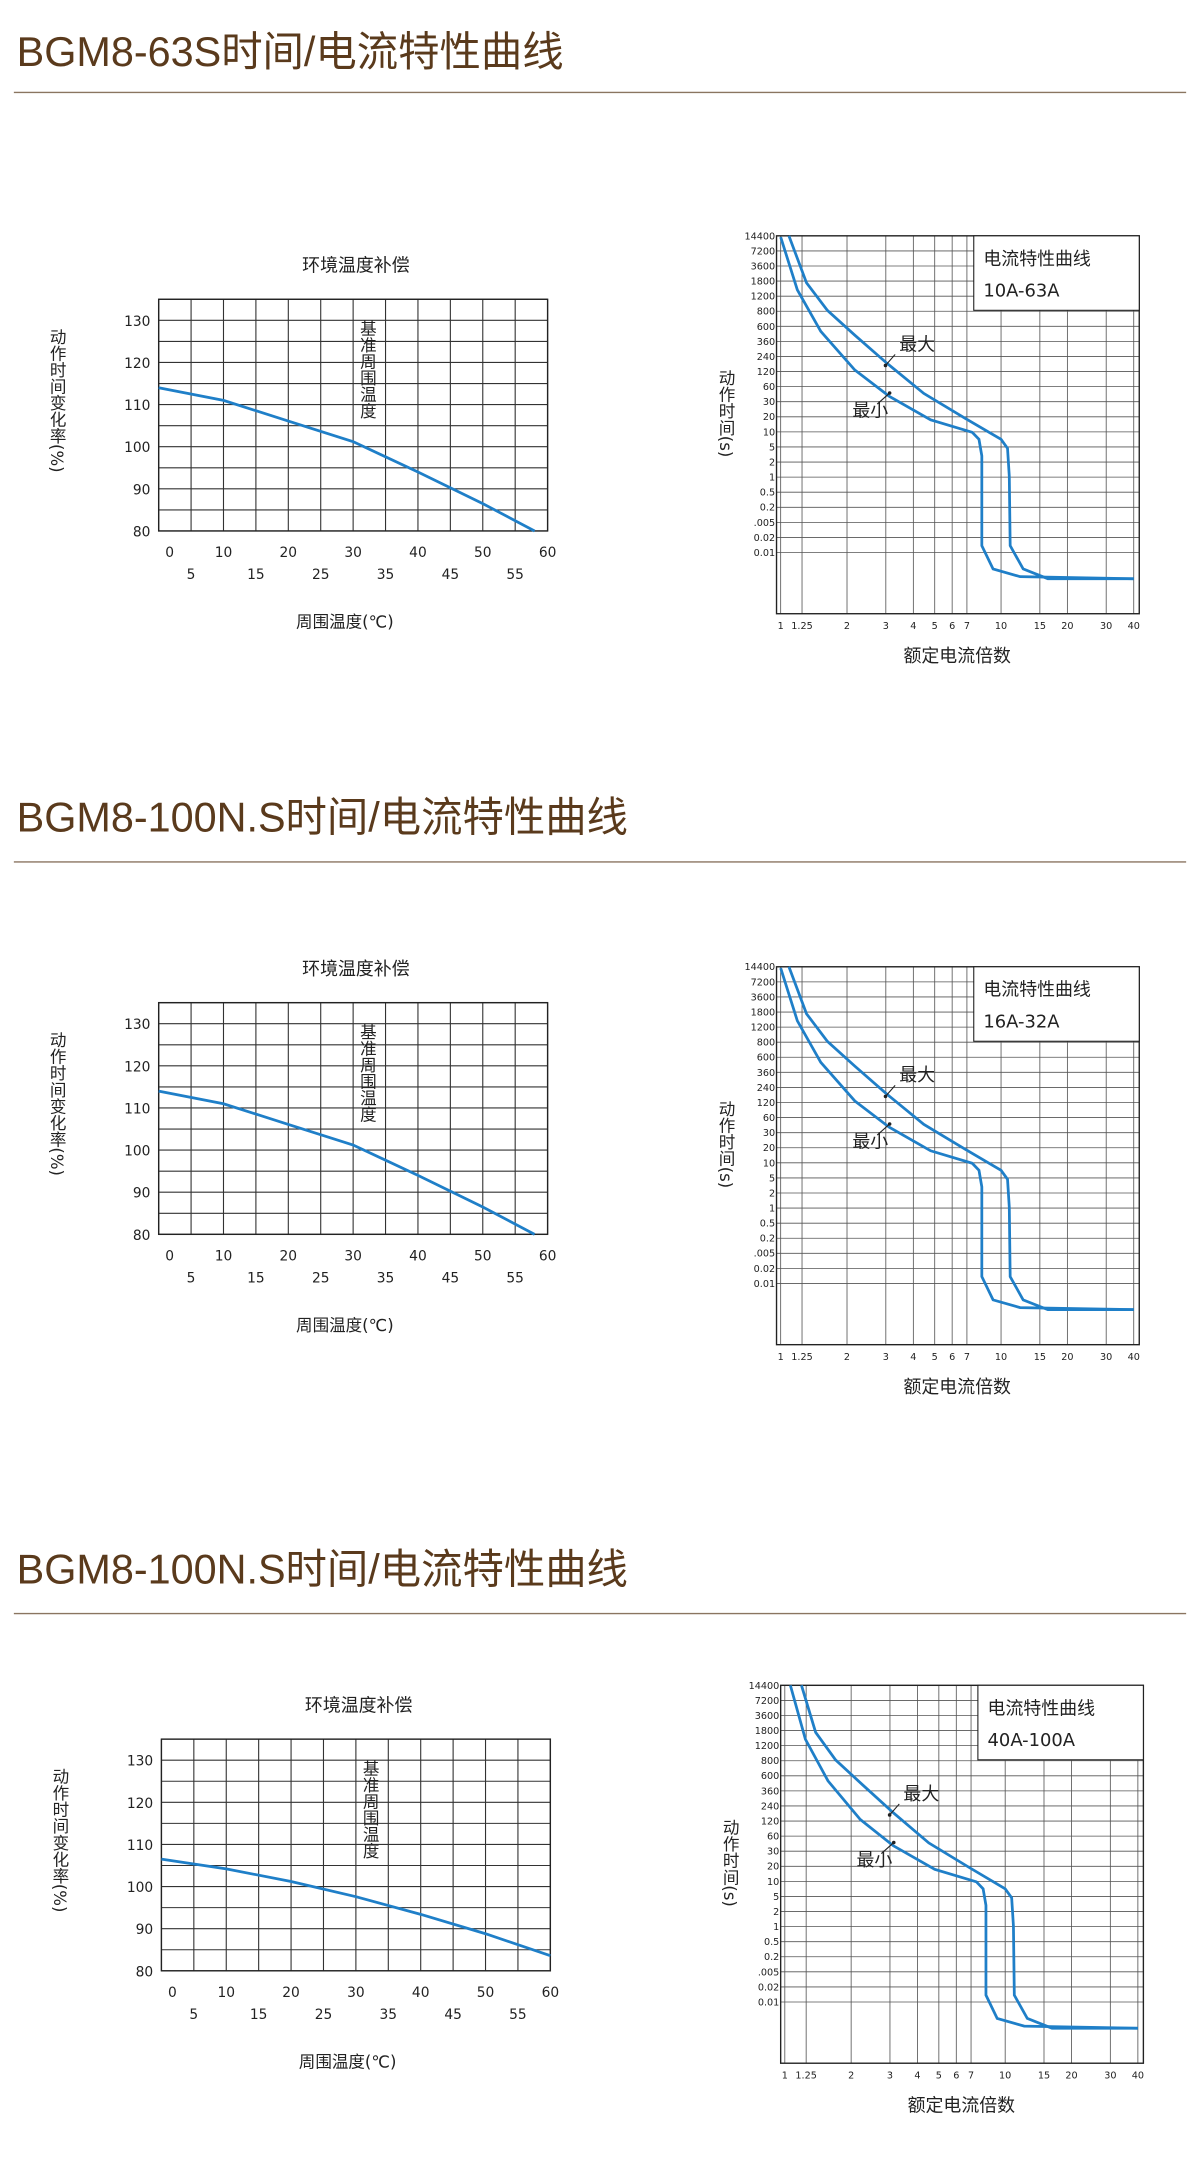 This screenshot has height=2157, width=1200. What do you see at coordinates (770, 1821) in the screenshot?
I see `y-tick-label: 120` at bounding box center [770, 1821].